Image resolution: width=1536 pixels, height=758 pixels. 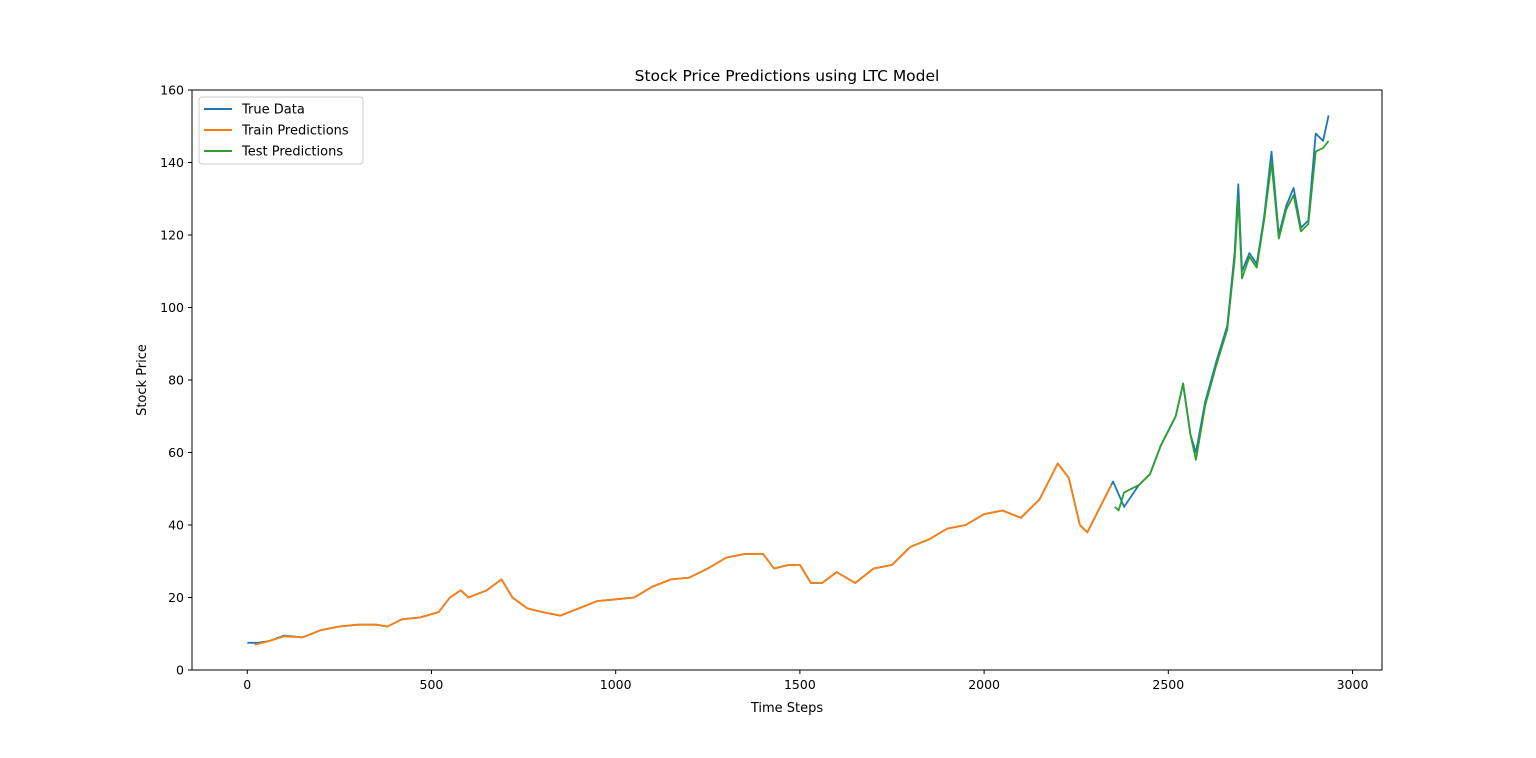 What do you see at coordinates (1168, 684) in the screenshot?
I see `x-tick-label: 2500` at bounding box center [1168, 684].